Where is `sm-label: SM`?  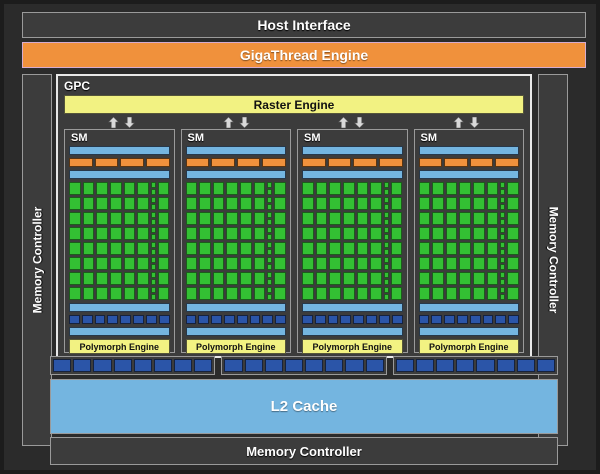
sm-label: SM is located at coordinates (429, 138).